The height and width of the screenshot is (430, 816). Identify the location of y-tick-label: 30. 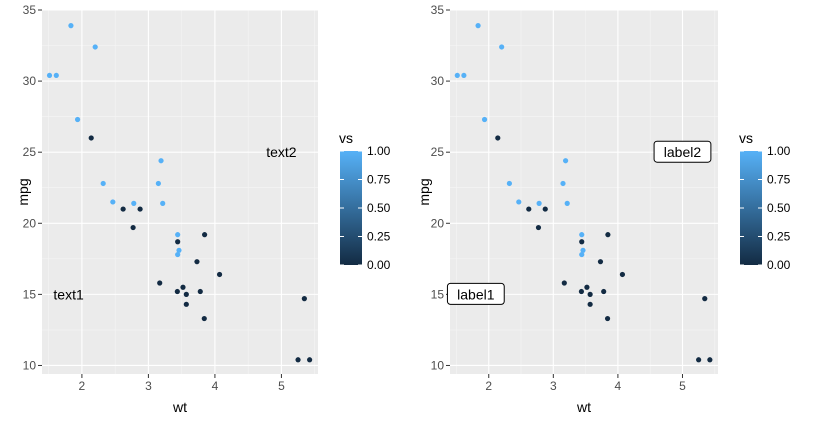
(438, 81).